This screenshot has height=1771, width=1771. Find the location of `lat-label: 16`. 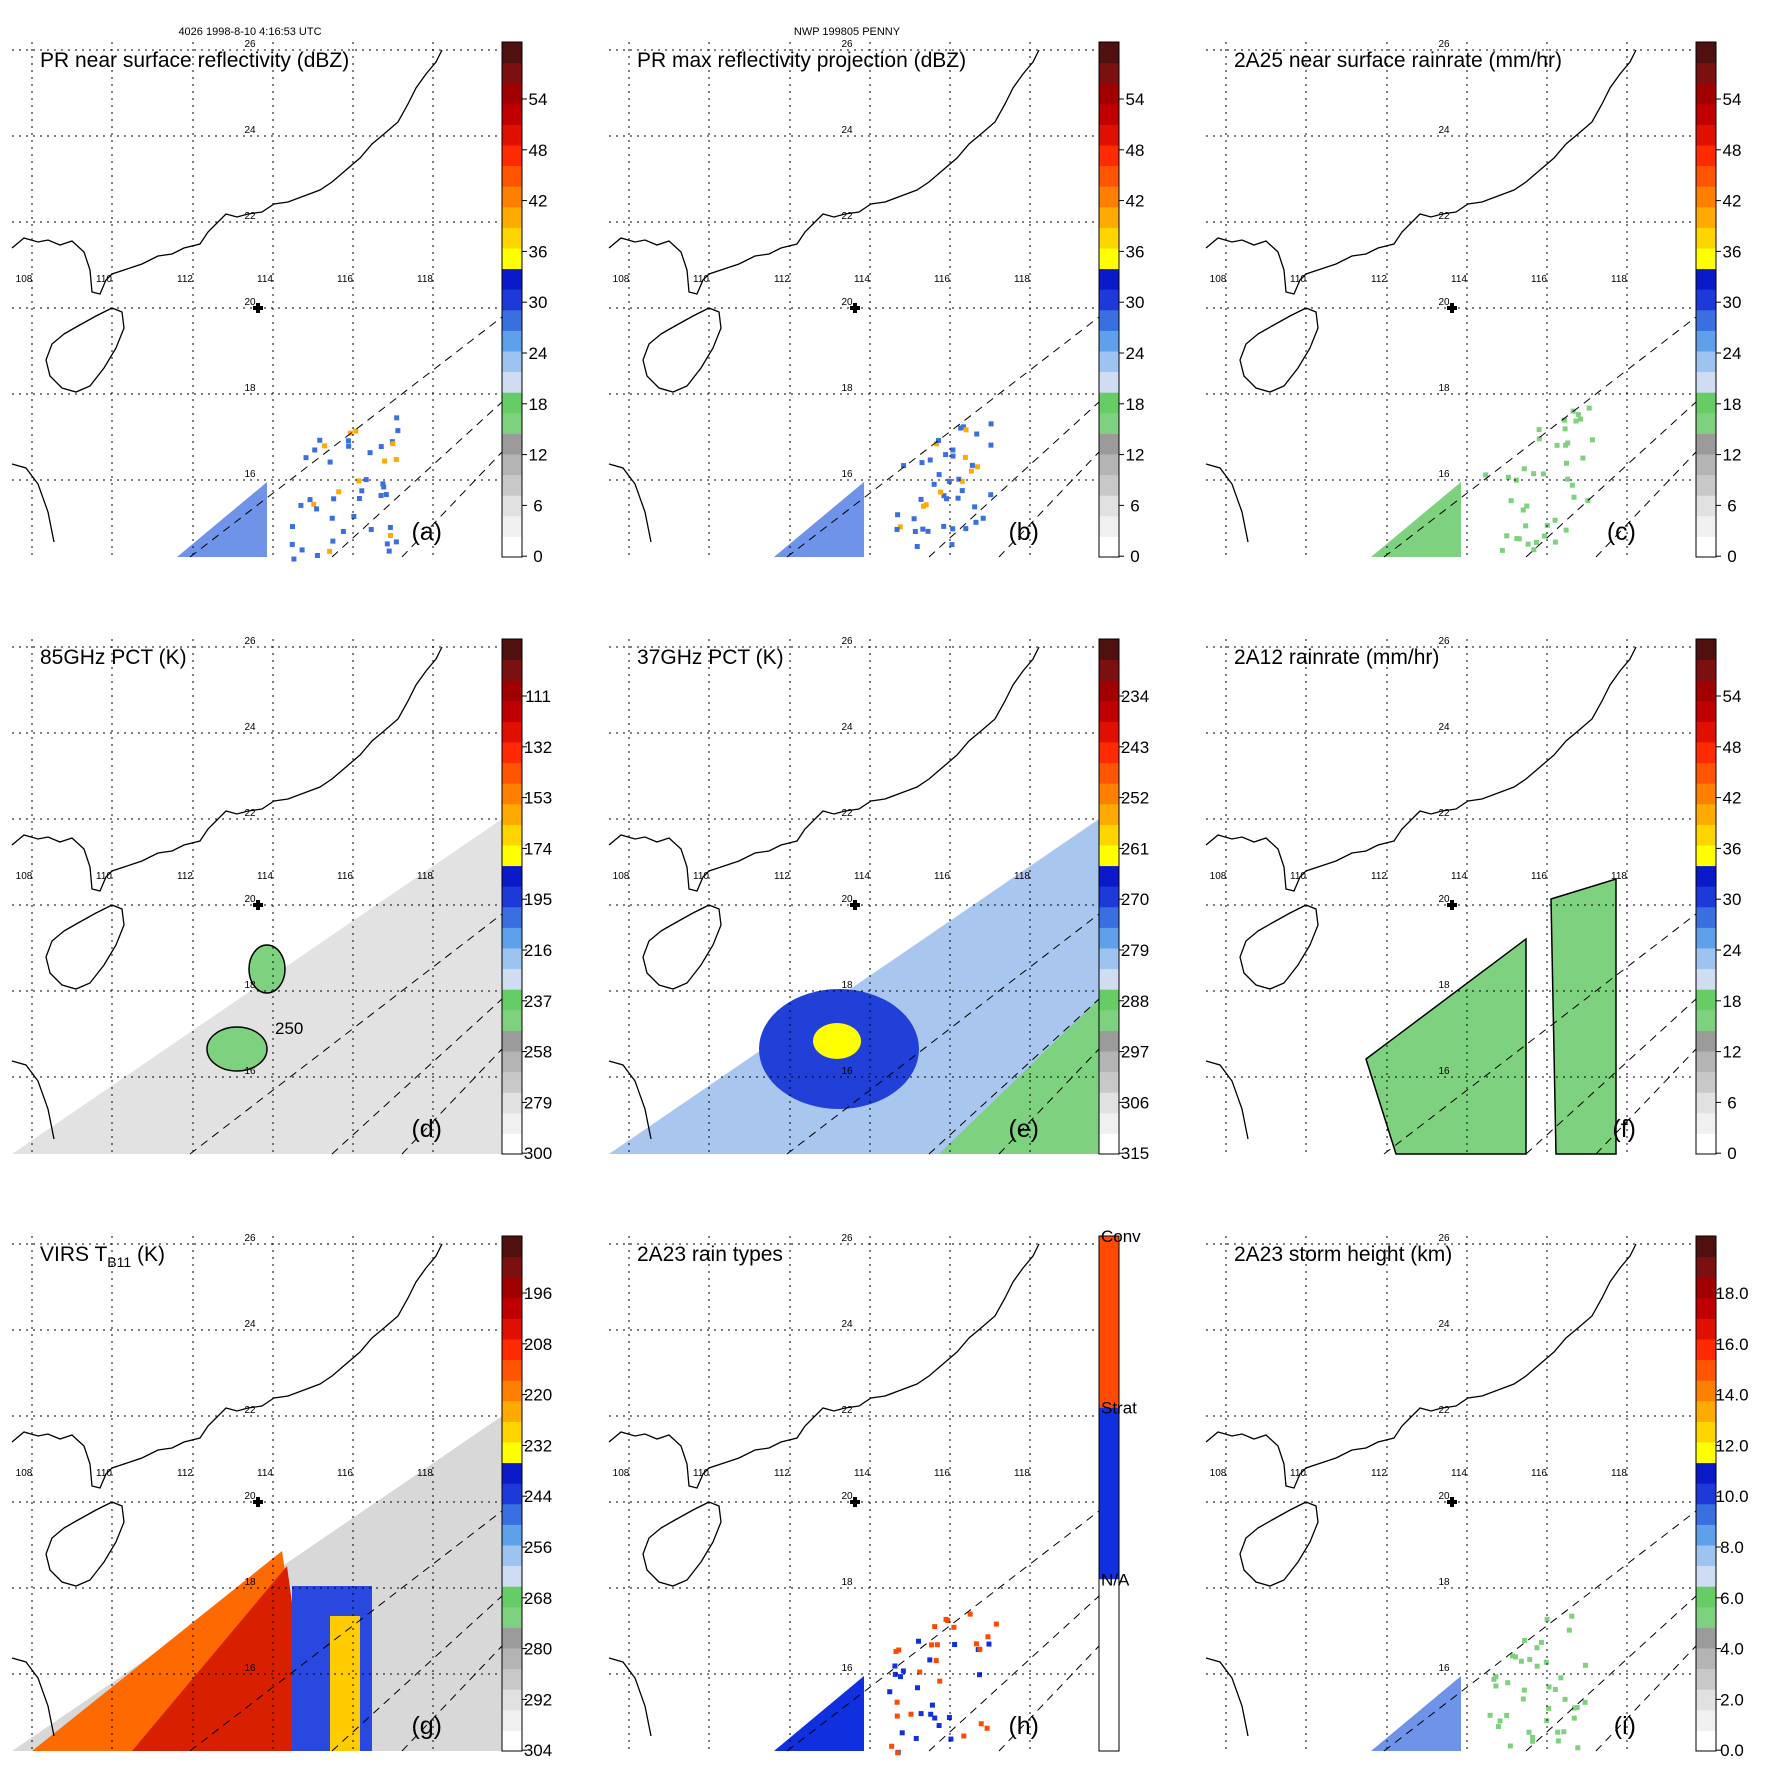

lat-label: 16 is located at coordinates (1444, 1071).